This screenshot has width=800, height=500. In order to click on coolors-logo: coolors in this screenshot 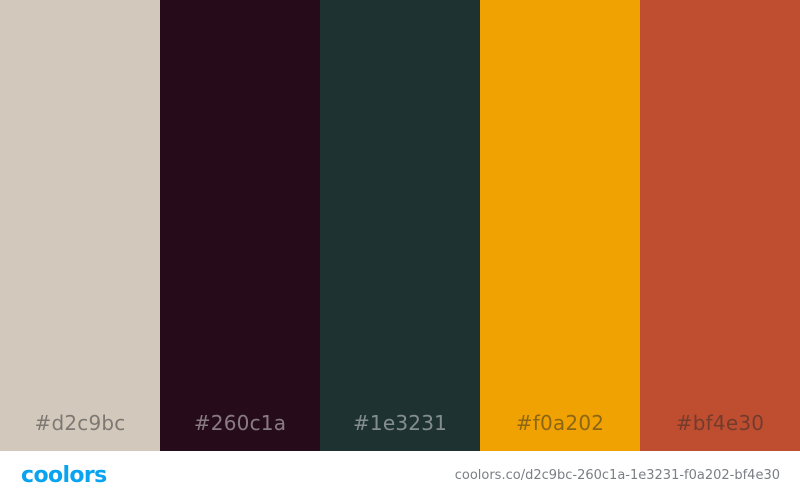, I will do `click(64, 475)`.